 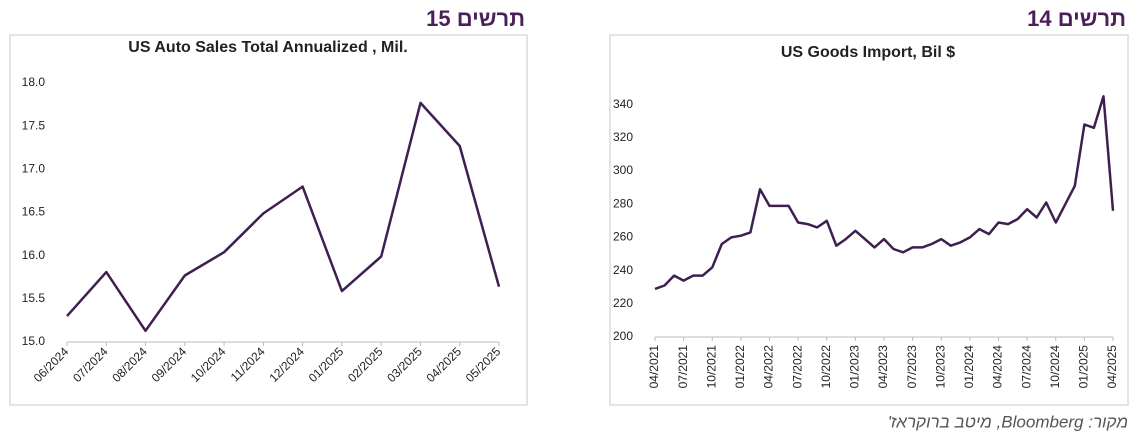 What do you see at coordinates (623, 104) in the screenshot?
I see `y-tick-label: 340` at bounding box center [623, 104].